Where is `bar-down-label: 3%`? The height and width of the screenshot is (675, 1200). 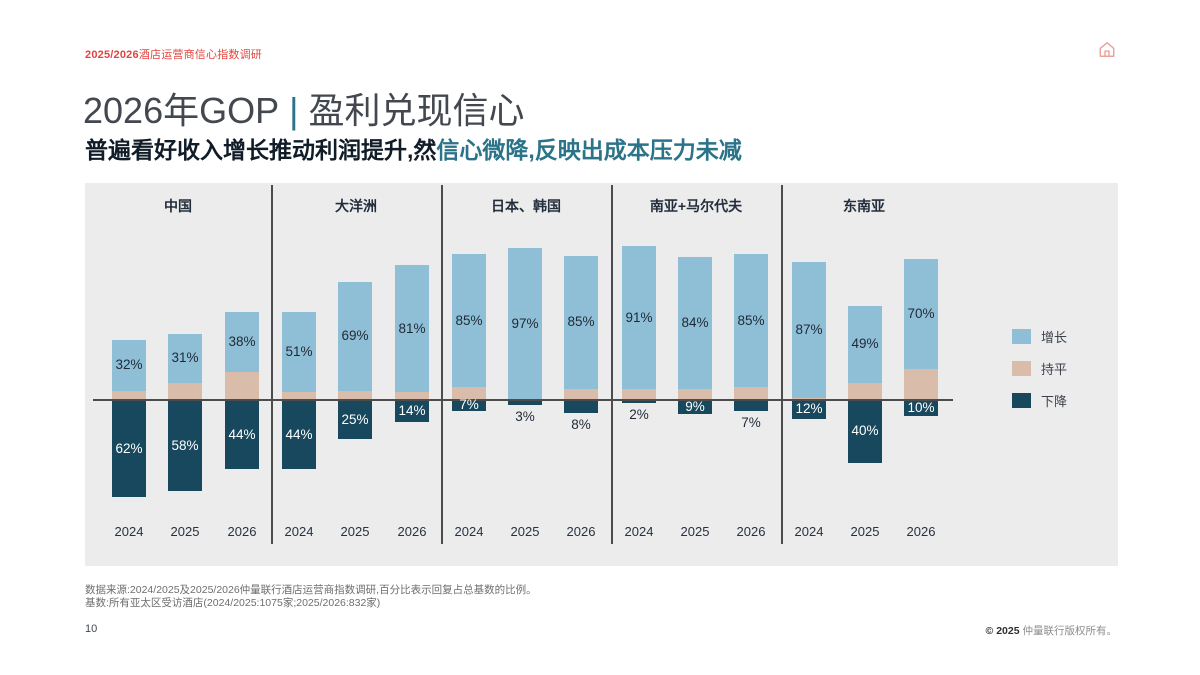
bar-down-label: 3% is located at coordinates (525, 416).